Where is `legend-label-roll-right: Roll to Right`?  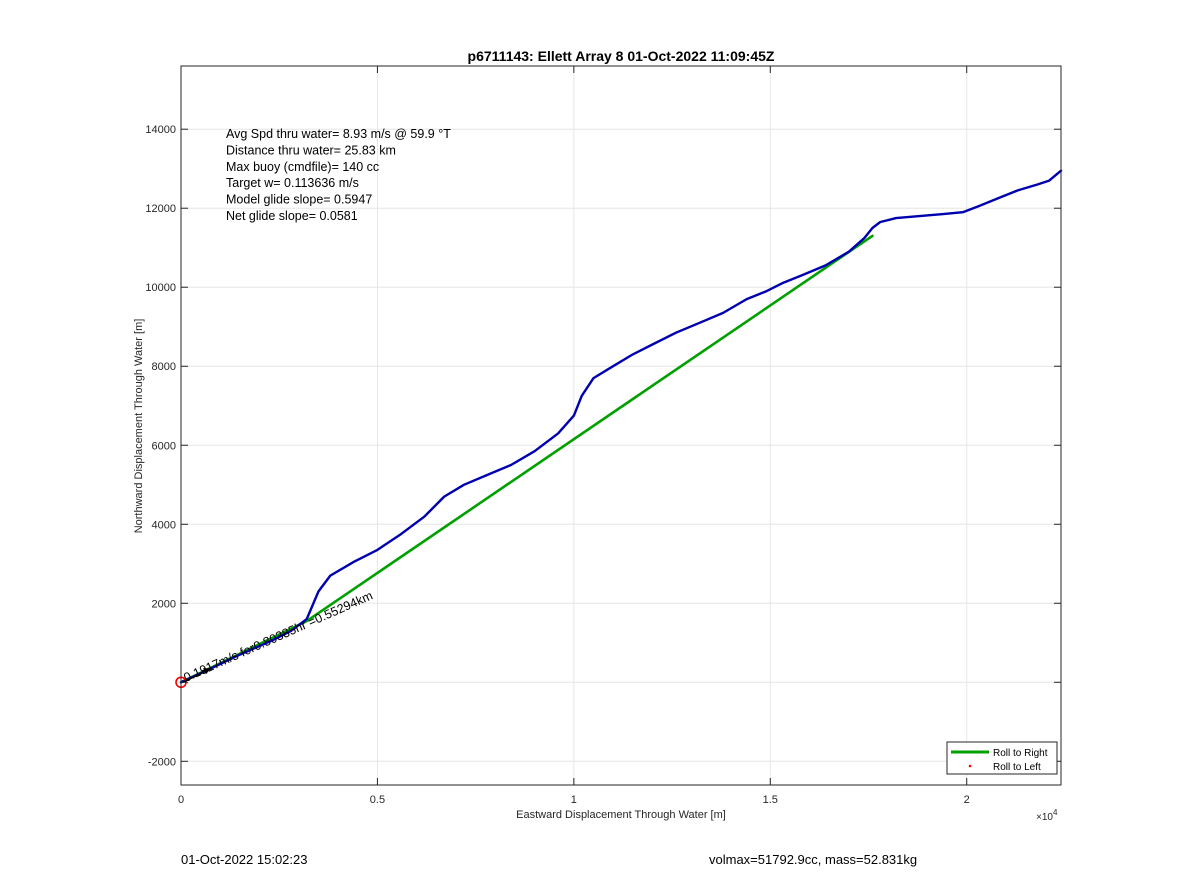 legend-label-roll-right: Roll to Right is located at coordinates (1020, 753).